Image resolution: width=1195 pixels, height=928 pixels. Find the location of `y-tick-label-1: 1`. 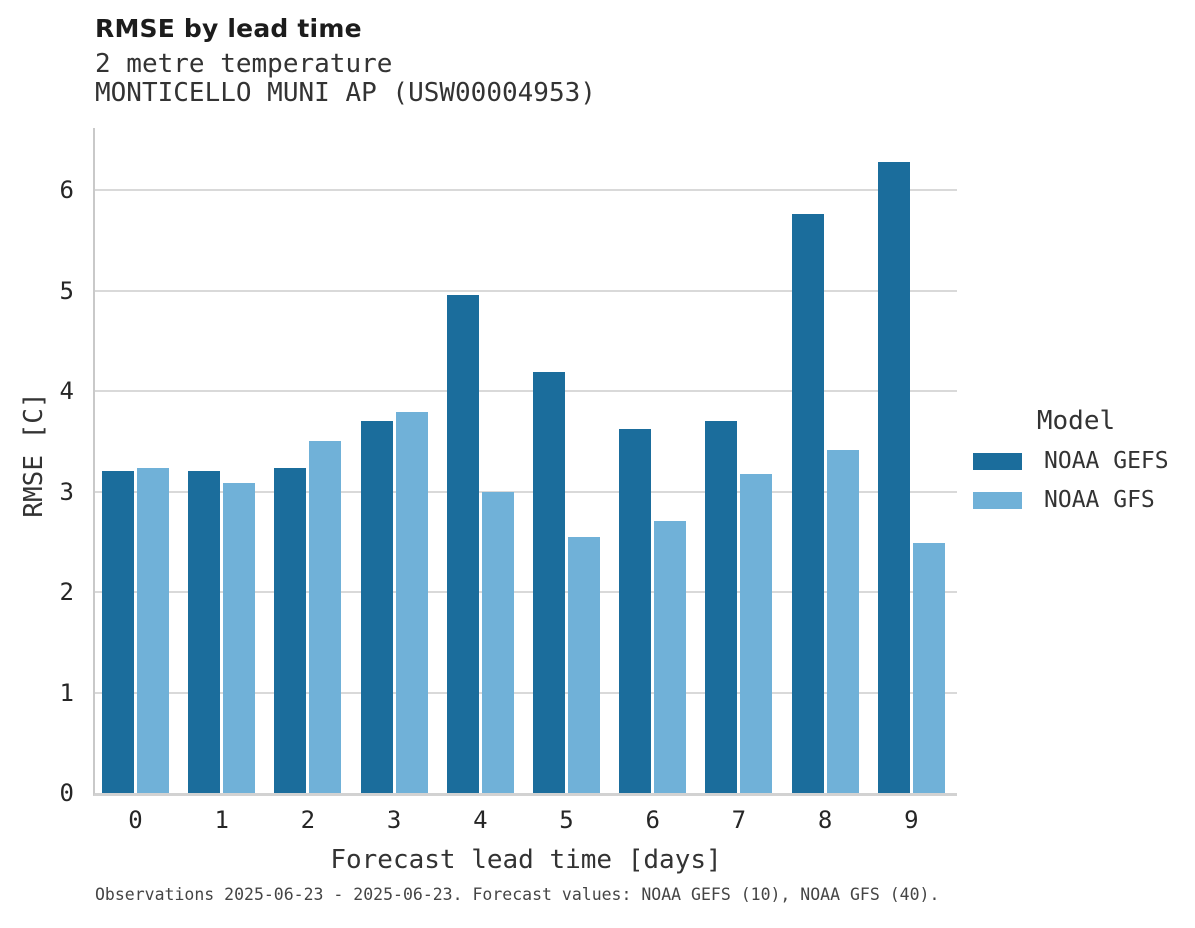

y-tick-label-1: 1 is located at coordinates (66, 692).